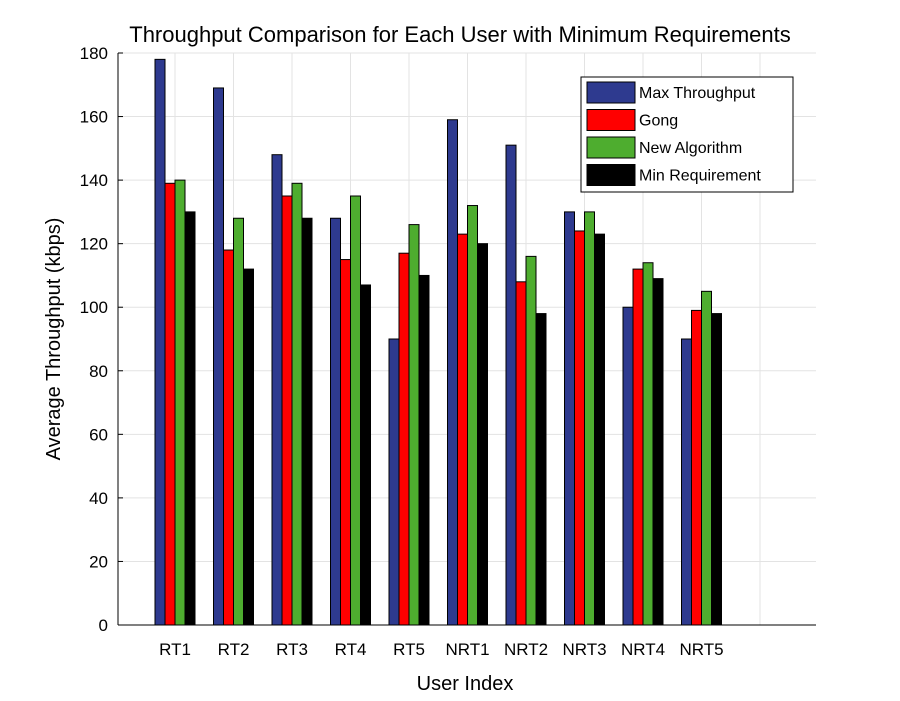 The width and height of the screenshot is (900, 701). Describe the element at coordinates (345, 442) in the screenshot. I see `bar-gong-rt4` at that location.